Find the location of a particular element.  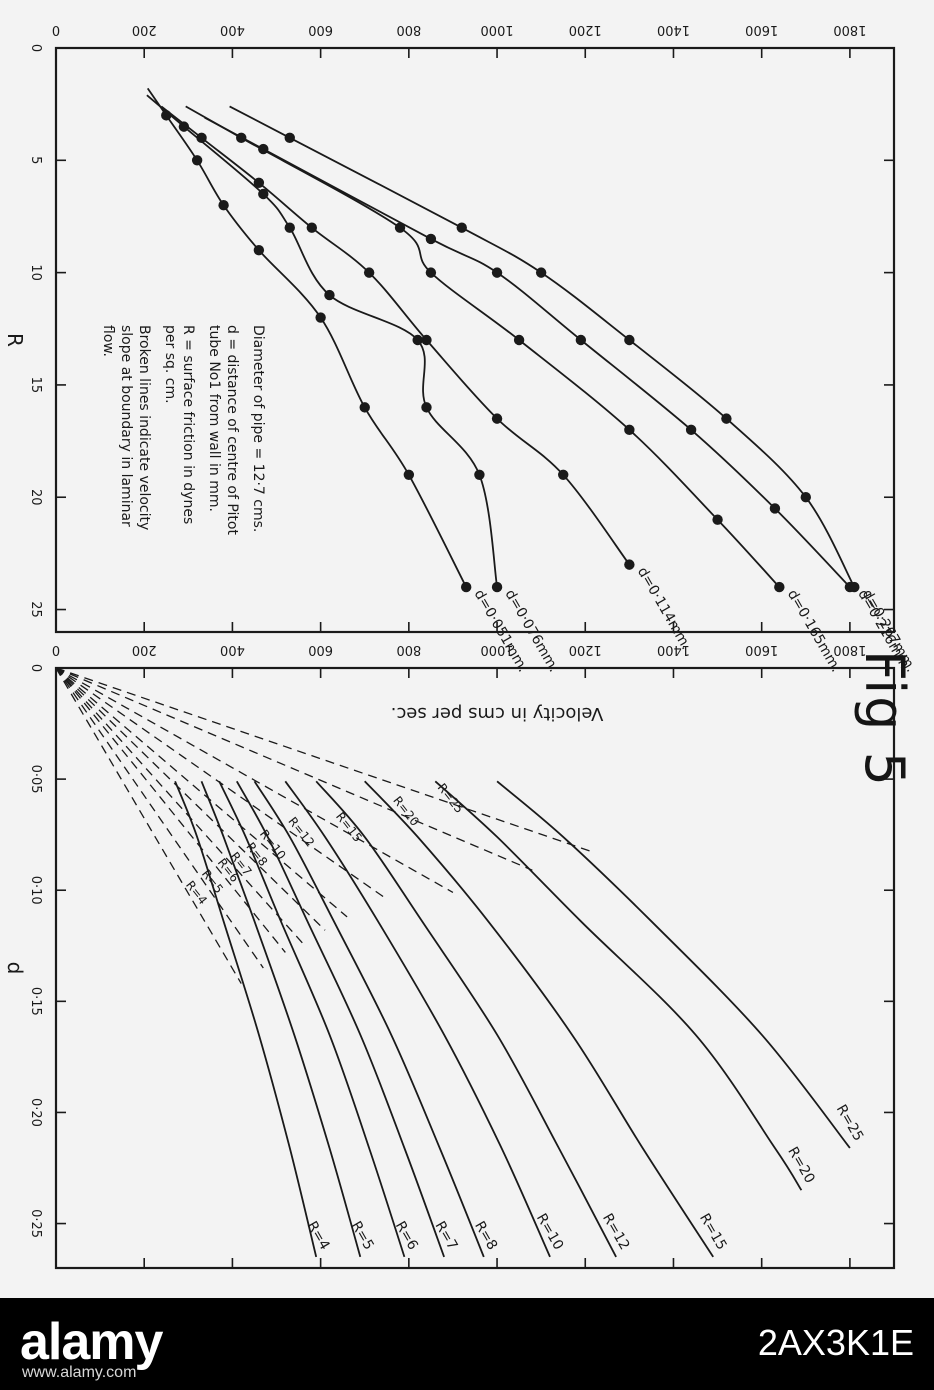

chart-d-y-tick-label: 0 is located at coordinates (56, 649).